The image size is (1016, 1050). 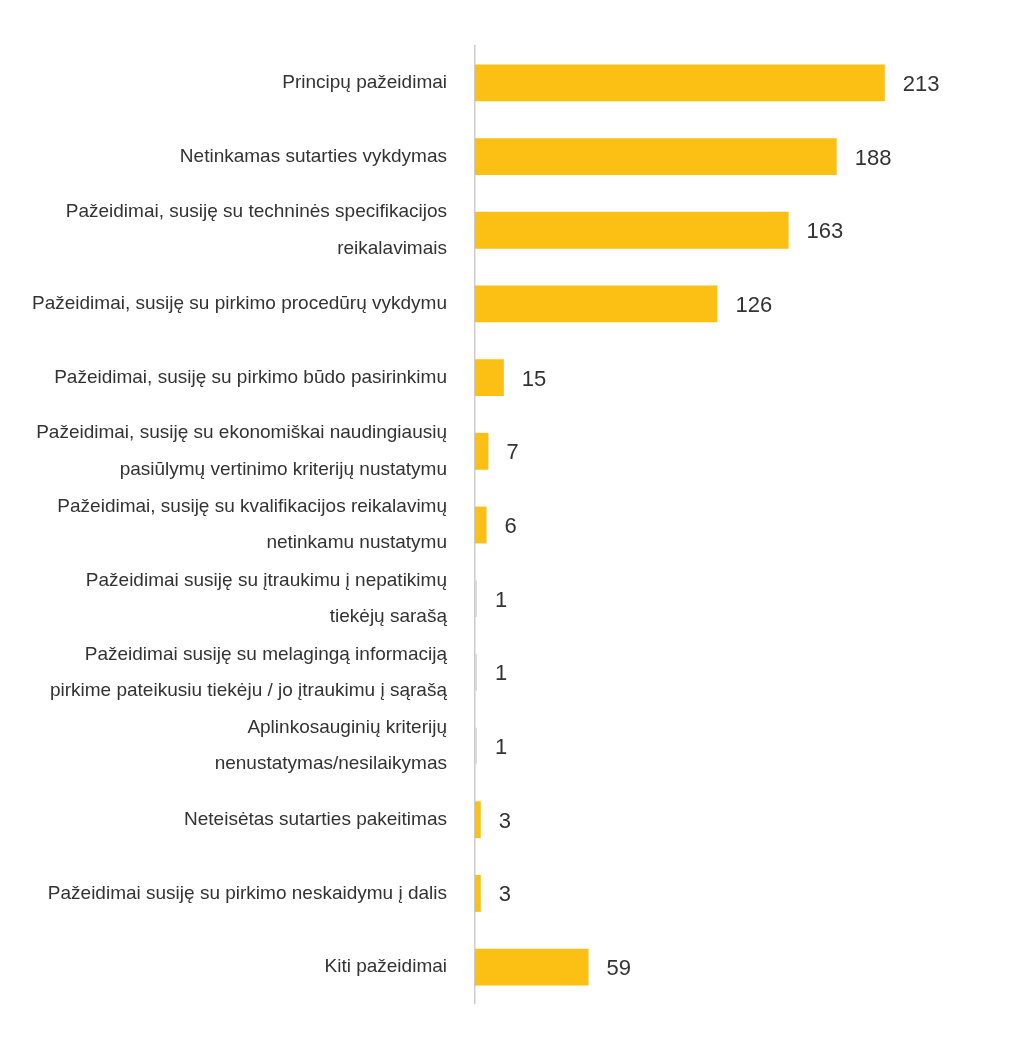 I want to click on y-tick-label: Pažeidimai susiję su melagingą informaciją pirkime pateikusiu tiekėju / jo įtraukimu į sąrašą, so click(x=248, y=671).